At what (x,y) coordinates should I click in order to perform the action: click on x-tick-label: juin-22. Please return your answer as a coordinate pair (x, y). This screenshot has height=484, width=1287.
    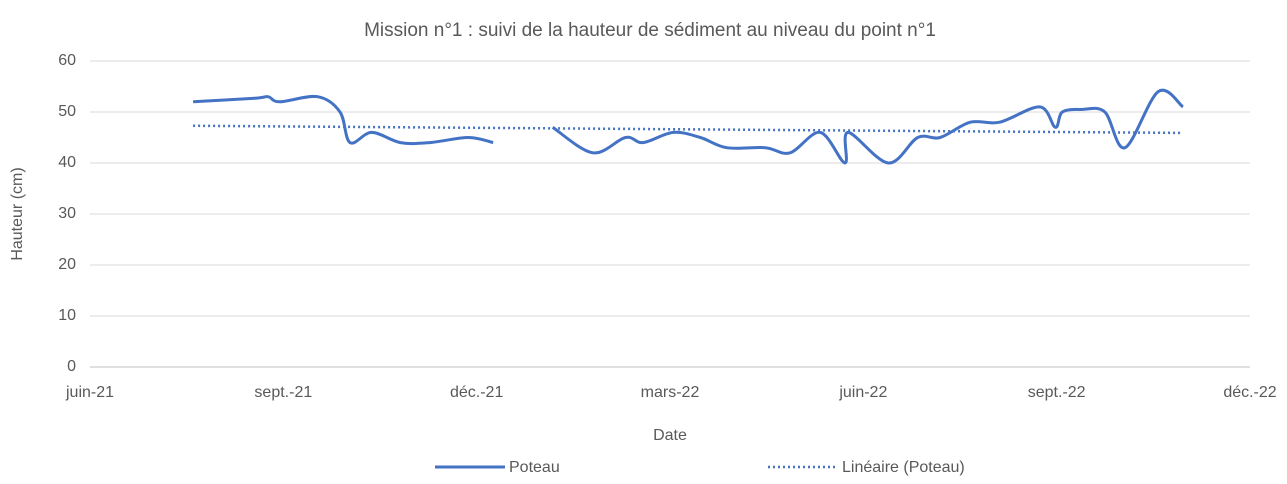
    Looking at the image, I should click on (862, 392).